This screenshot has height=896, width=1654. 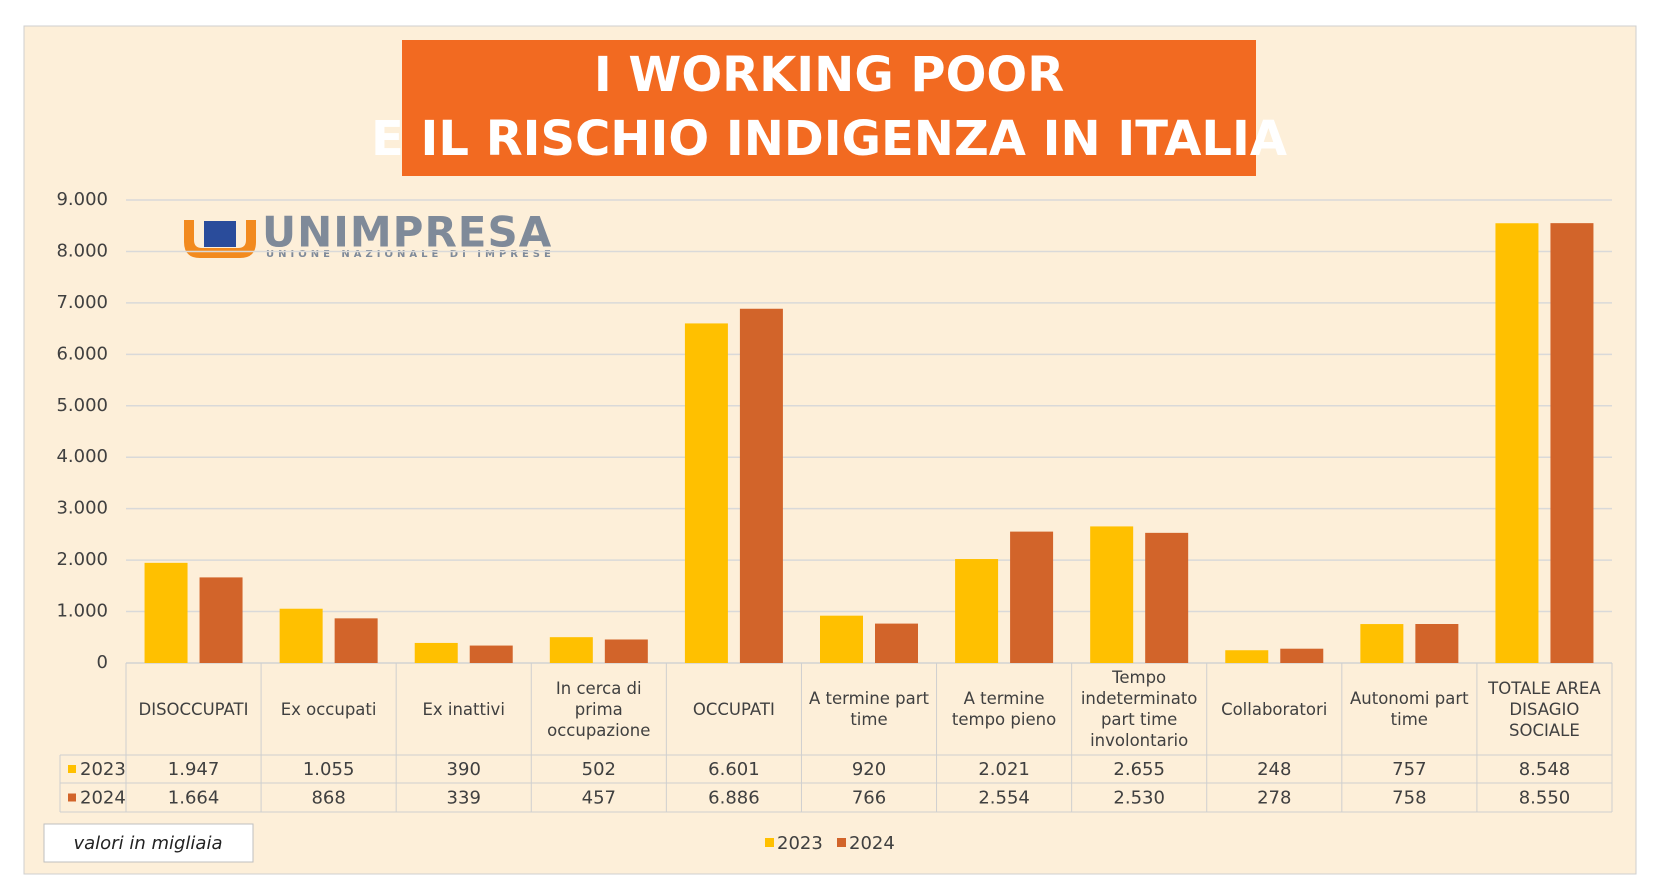 What do you see at coordinates (193, 709) in the screenshot?
I see `x-tick-label: DISOCCUPATI` at bounding box center [193, 709].